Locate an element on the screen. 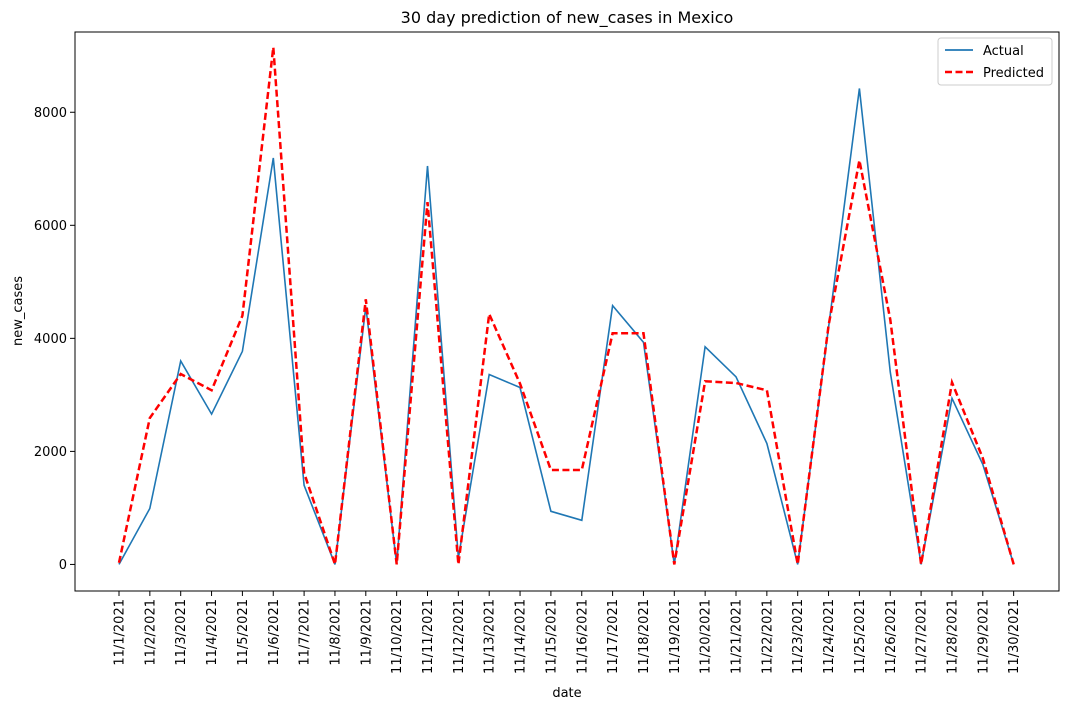 The height and width of the screenshot is (709, 1070). x-tick-label: 11/26/2021 is located at coordinates (891, 636).